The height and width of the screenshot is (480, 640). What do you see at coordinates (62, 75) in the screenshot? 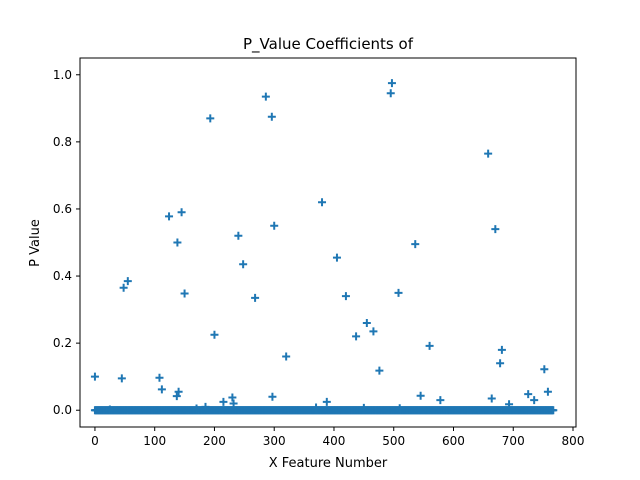
I see `y-tick-label: 1.0` at bounding box center [62, 75].